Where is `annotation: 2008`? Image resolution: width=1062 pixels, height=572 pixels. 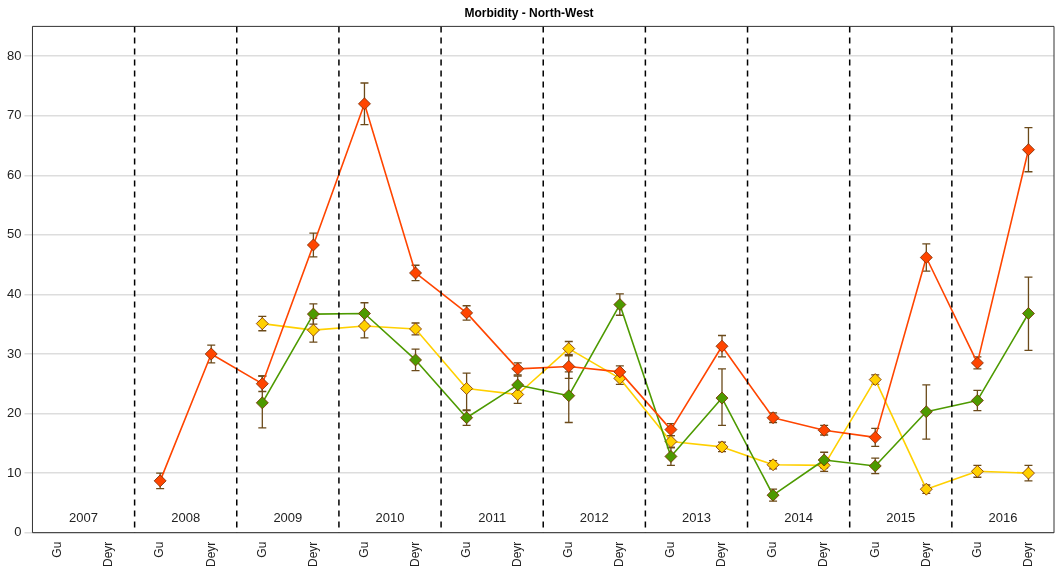 annotation: 2008 is located at coordinates (186, 517).